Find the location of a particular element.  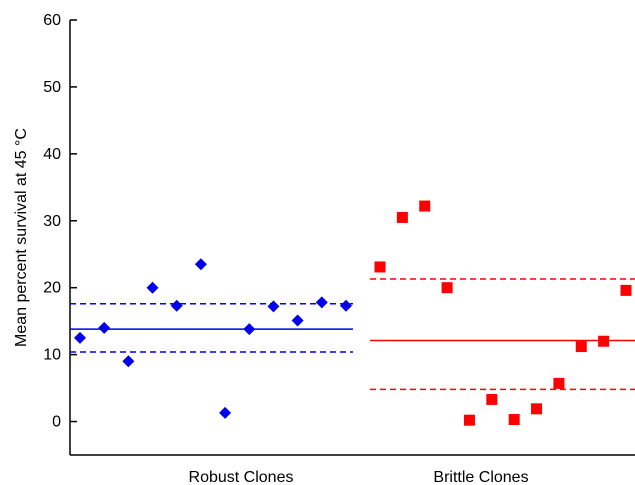

y-tick-label: 30 is located at coordinates (52, 221).